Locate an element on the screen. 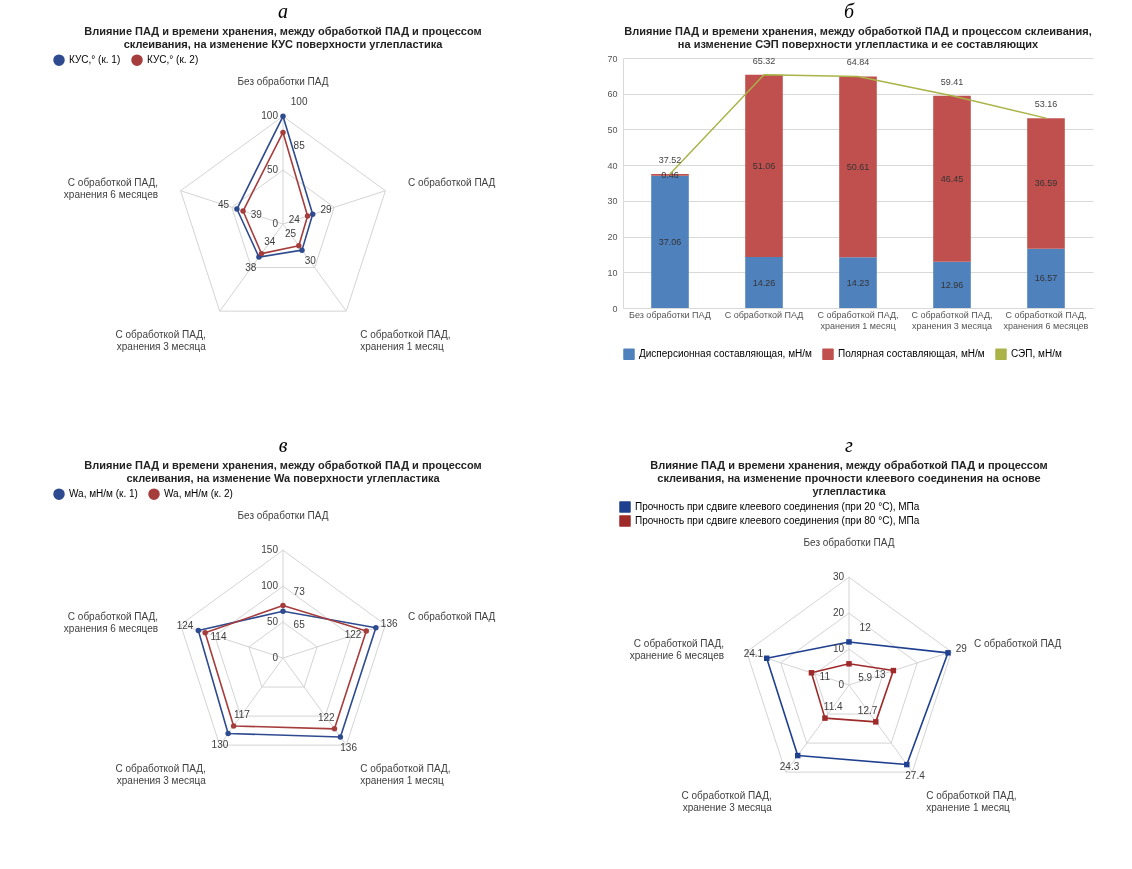 This screenshot has height=869, width=1132. legend-label: КУС,° (к. 2) is located at coordinates (173, 60).